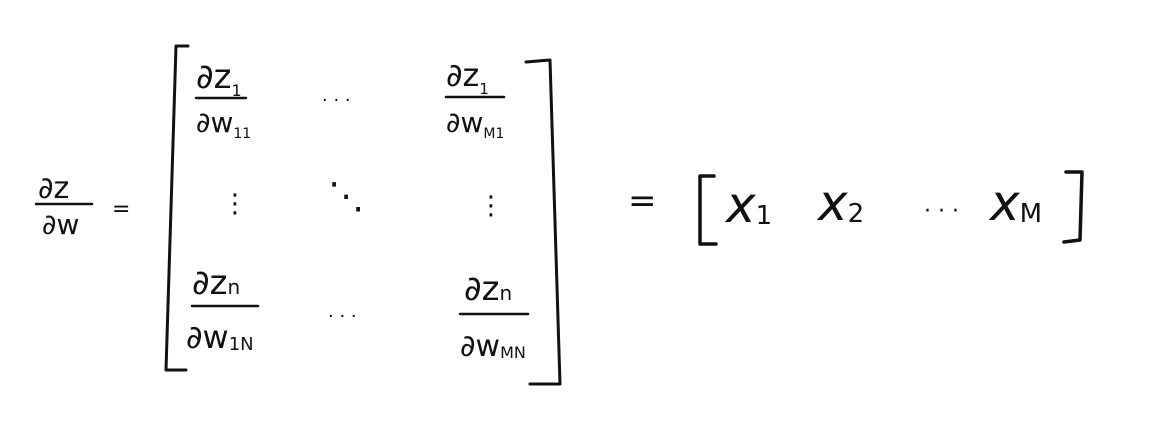 This screenshot has height=428, width=1162. Describe the element at coordinates (207, 337) in the screenshot. I see `cell-N-1-den: ∂w` at that location.